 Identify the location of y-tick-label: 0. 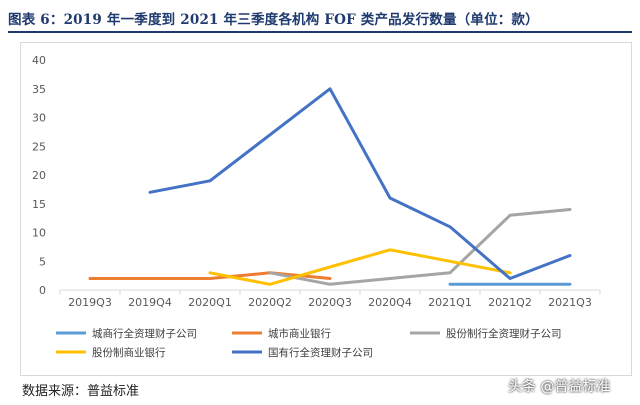
(42, 290).